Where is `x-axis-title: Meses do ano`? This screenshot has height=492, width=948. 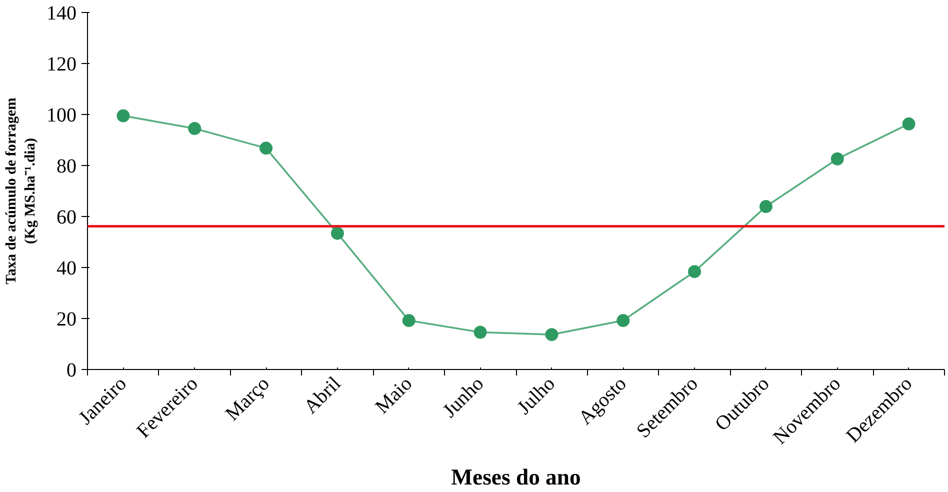 x-axis-title: Meses do ano is located at coordinates (516, 477).